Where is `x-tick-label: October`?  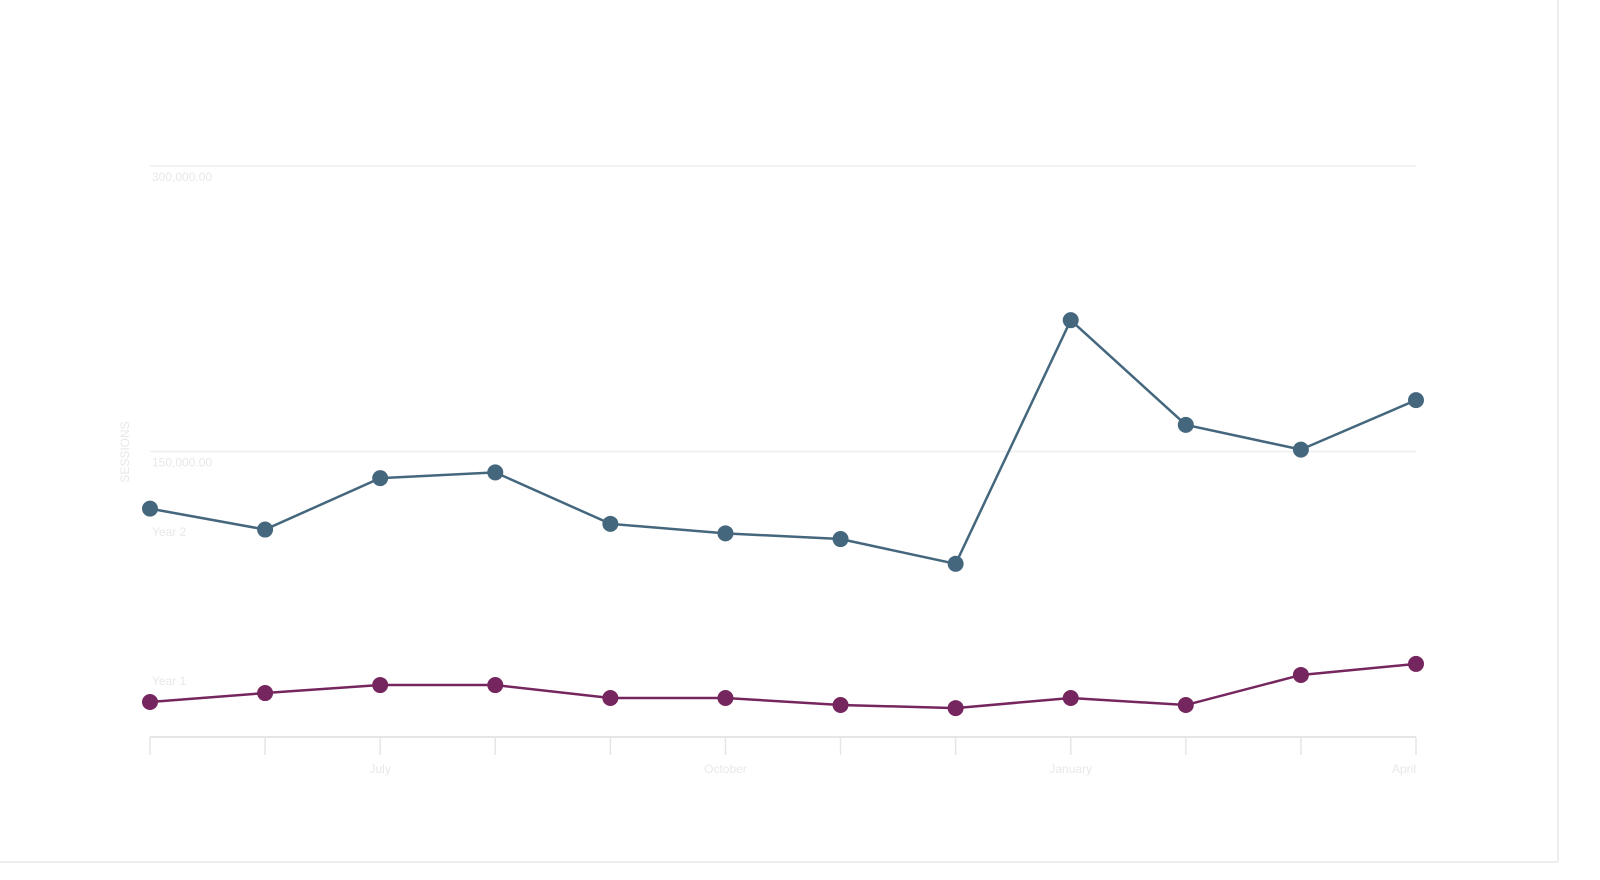
x-tick-label: October is located at coordinates (725, 769).